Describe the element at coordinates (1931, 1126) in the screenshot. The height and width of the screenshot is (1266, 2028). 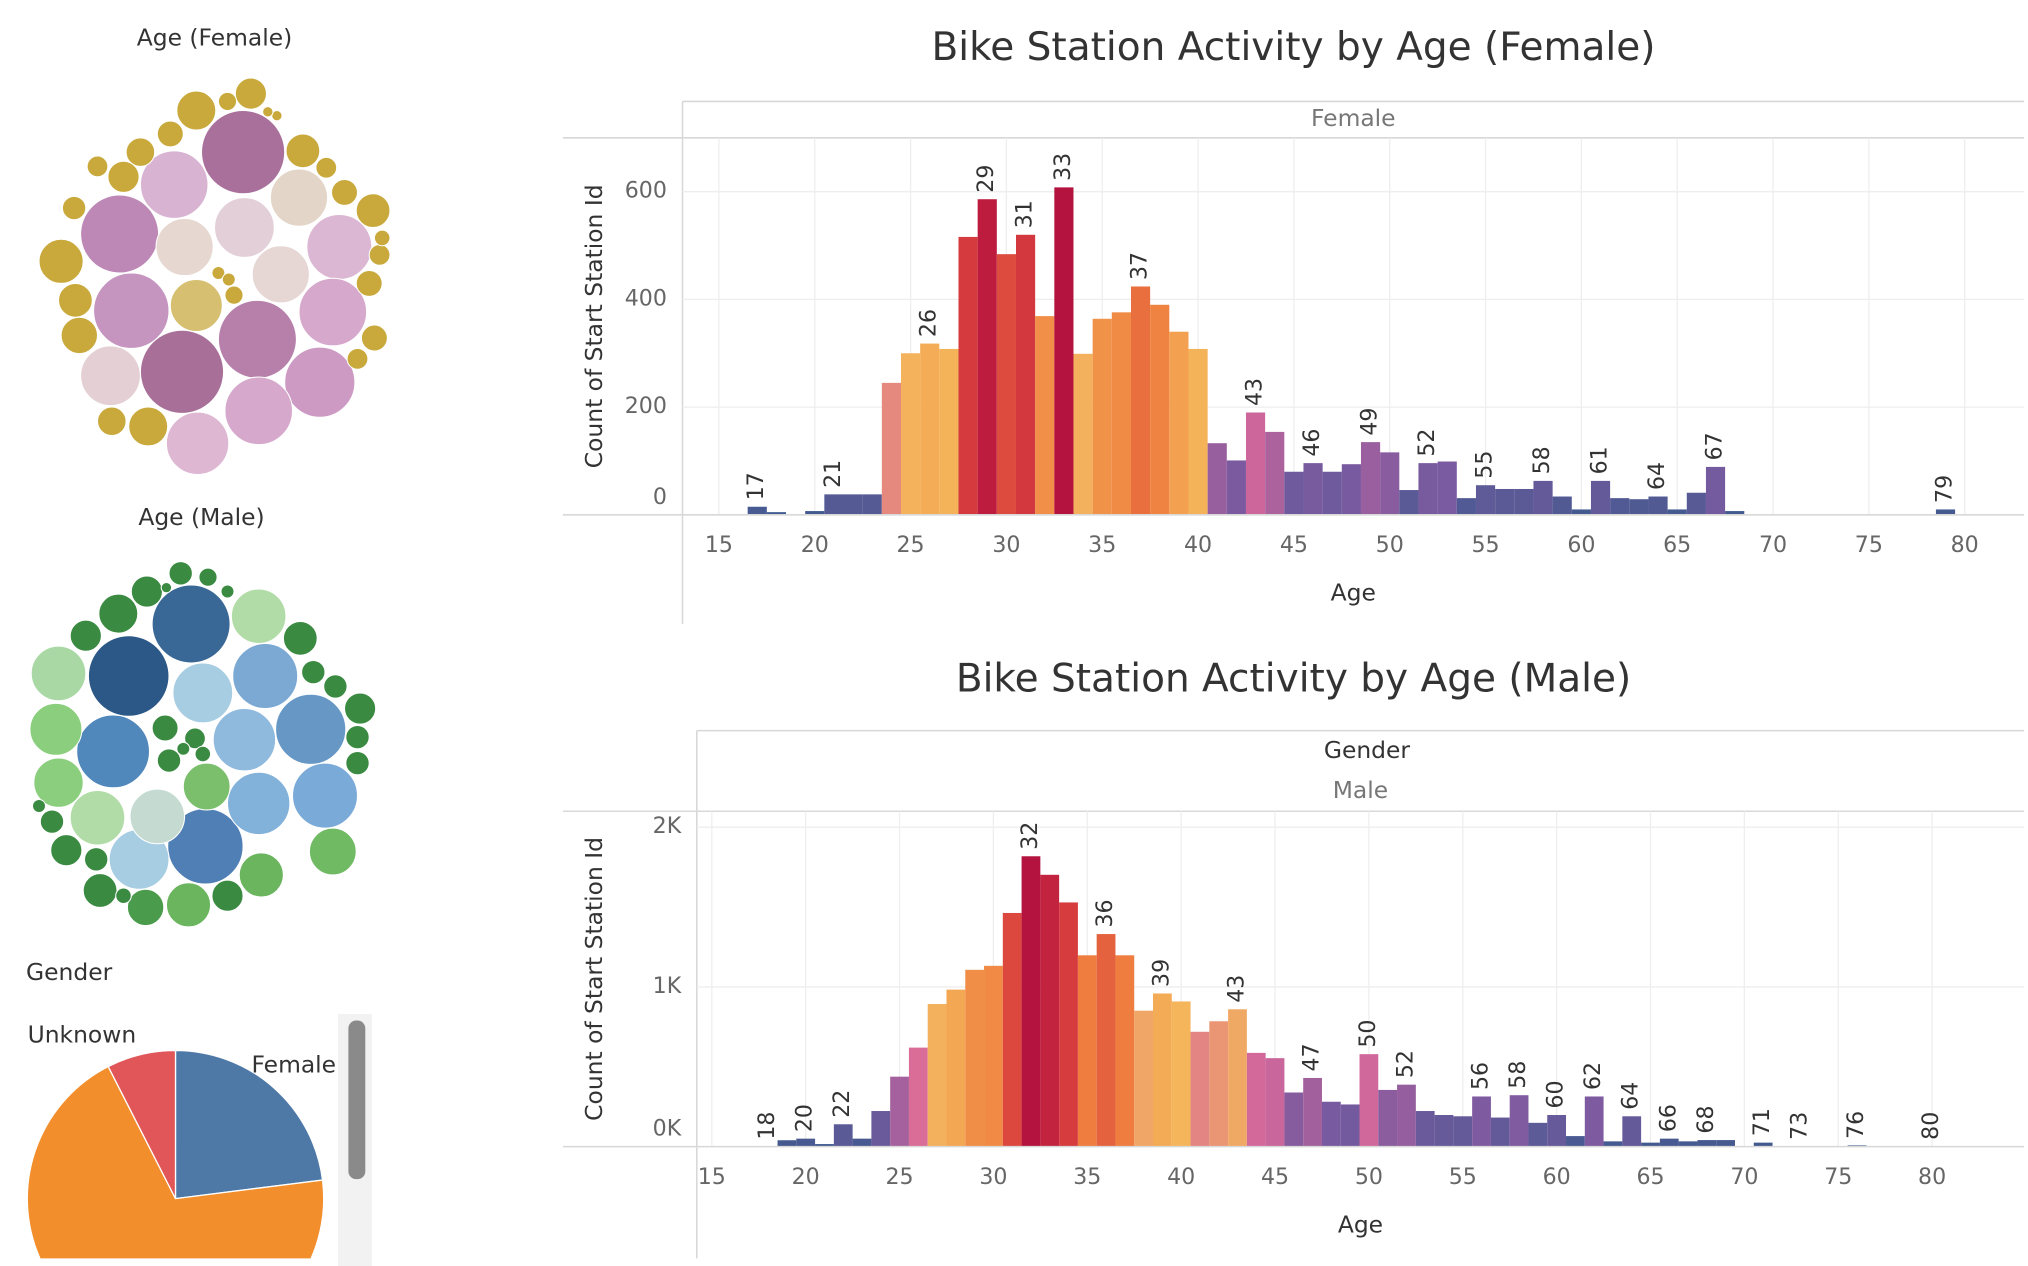
I see `data-label: 80` at that location.